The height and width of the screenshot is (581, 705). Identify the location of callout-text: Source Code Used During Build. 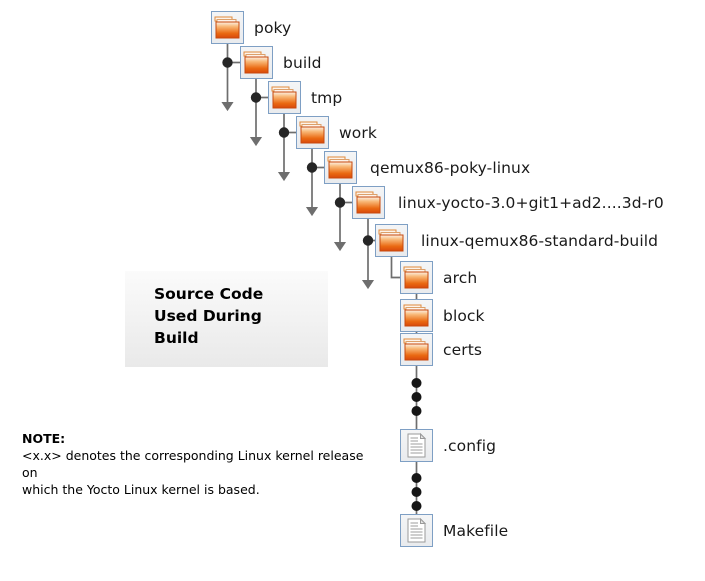
(208, 316).